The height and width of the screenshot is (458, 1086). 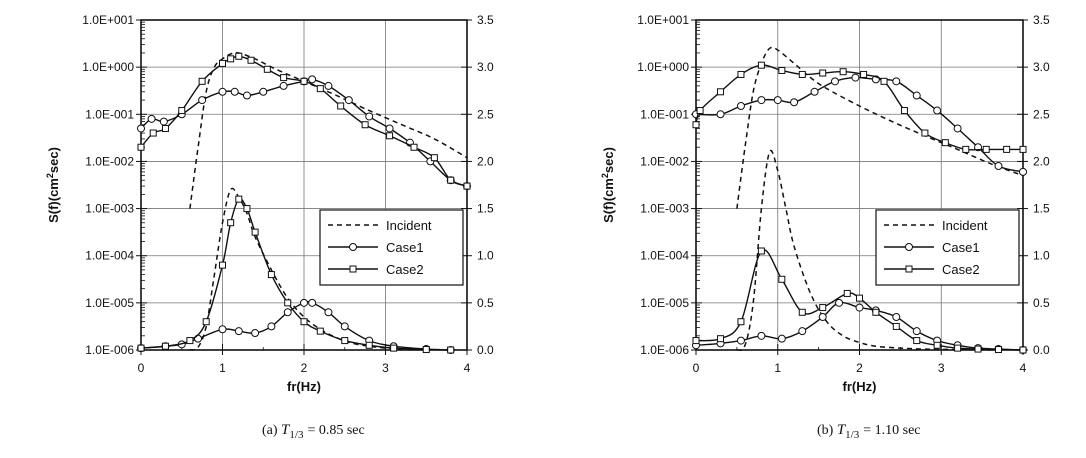 What do you see at coordinates (485, 67) in the screenshot?
I see `y-tick-label-right: 3.0` at bounding box center [485, 67].